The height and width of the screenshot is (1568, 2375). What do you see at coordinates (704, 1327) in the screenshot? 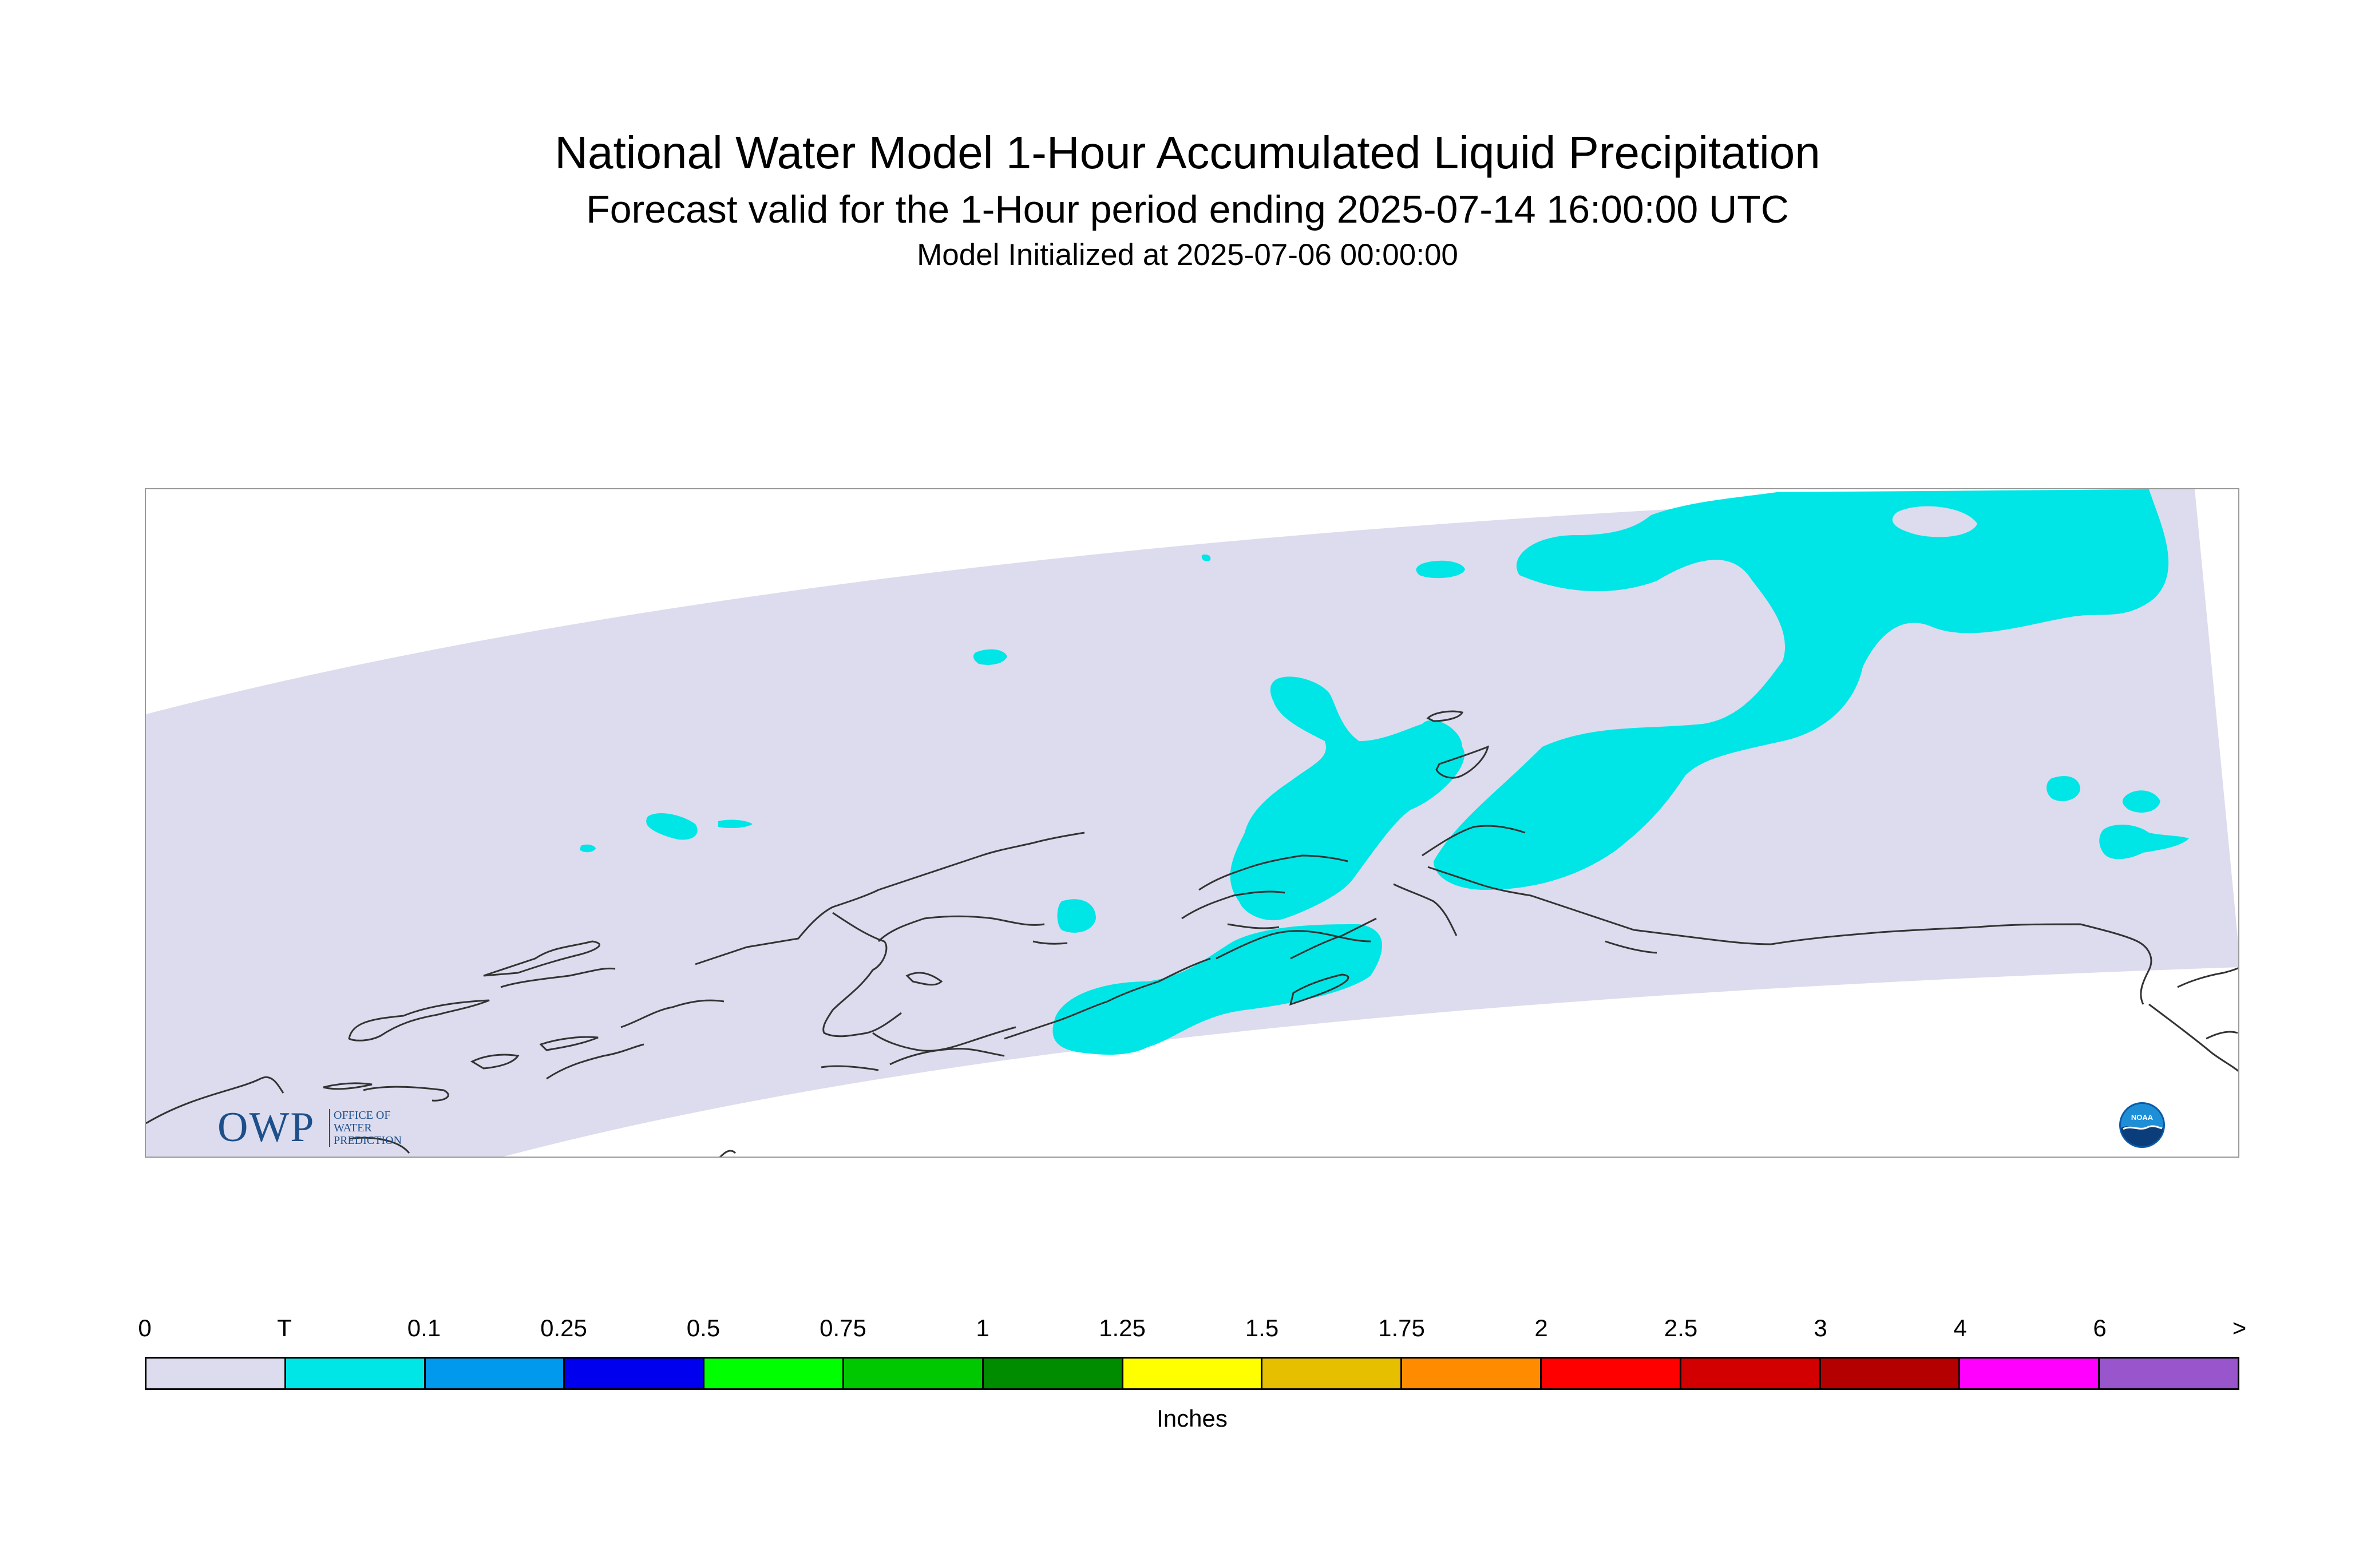
I see `legend-tick-label: 0.5` at bounding box center [704, 1327].